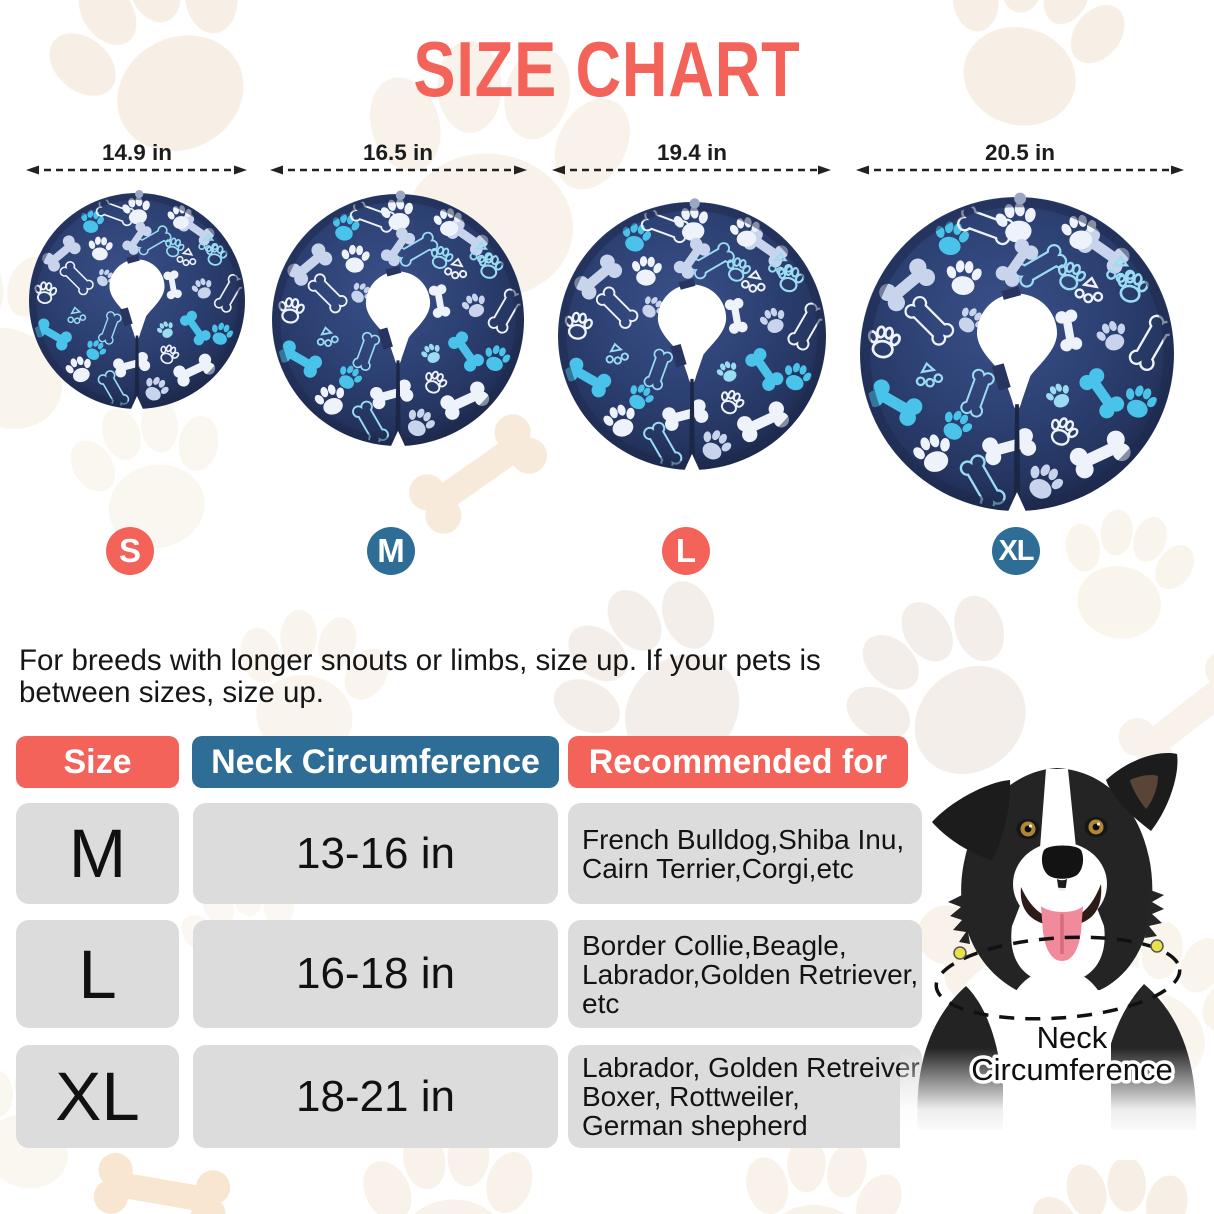 This screenshot has width=1214, height=1214. What do you see at coordinates (1072, 1069) in the screenshot?
I see `svg-text: Circumference` at bounding box center [1072, 1069].